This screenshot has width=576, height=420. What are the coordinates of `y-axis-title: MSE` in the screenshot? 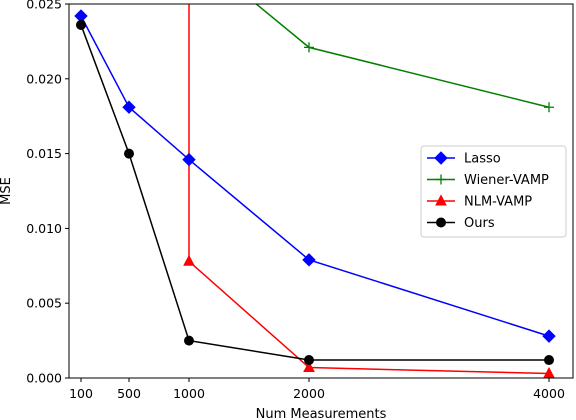 It's located at (7, 191).